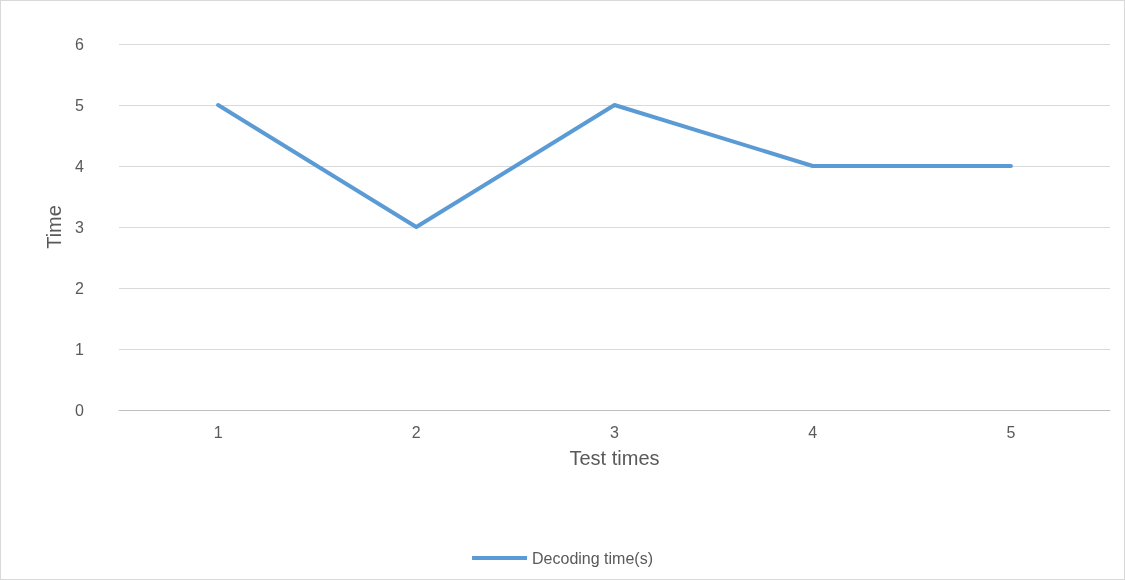 The height and width of the screenshot is (580, 1125). Describe the element at coordinates (614, 458) in the screenshot. I see `x-axis-title: Test times` at that location.